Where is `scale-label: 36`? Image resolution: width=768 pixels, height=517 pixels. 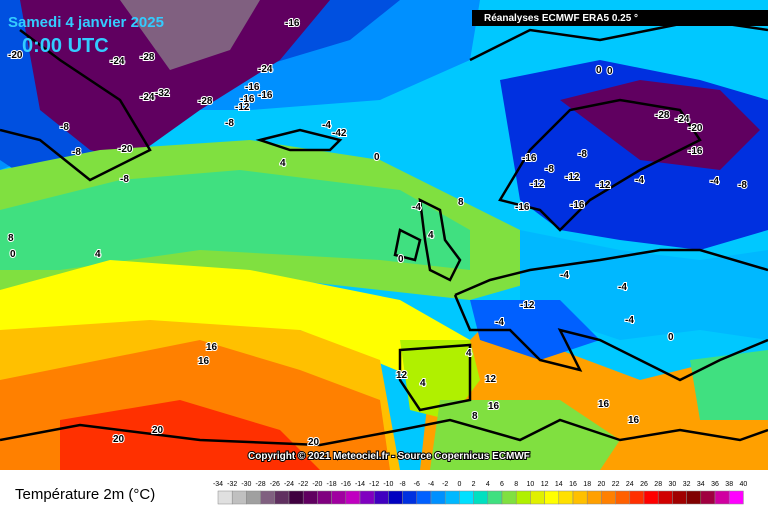 scale-label: 36 is located at coordinates (715, 484).